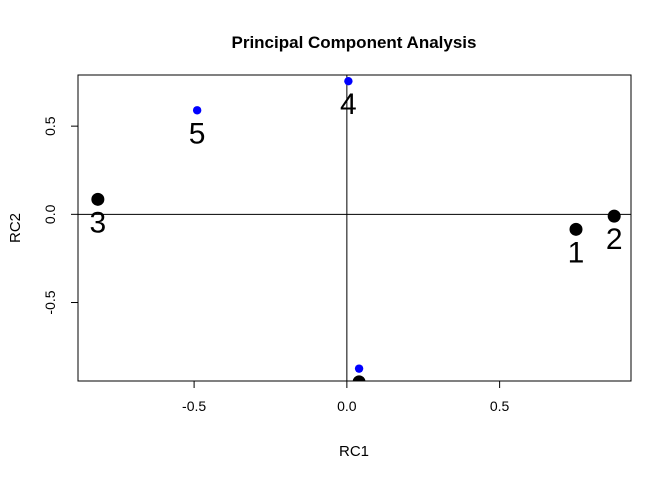 The image size is (672, 480). I want to click on x-tick-label: 0.0, so click(347, 406).